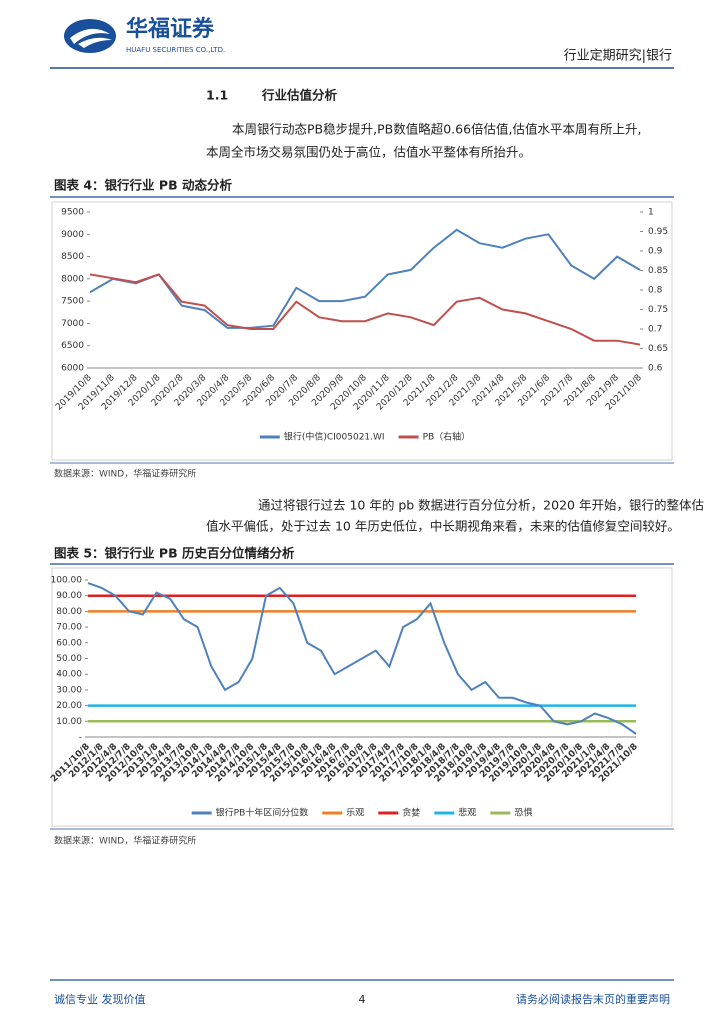 The height and width of the screenshot is (1028, 724). What do you see at coordinates (368, 152) in the screenshot?
I see `paragraph-line: 本周全市场交易氛围仍处于高位，估值水平整体有所抬升。` at bounding box center [368, 152].